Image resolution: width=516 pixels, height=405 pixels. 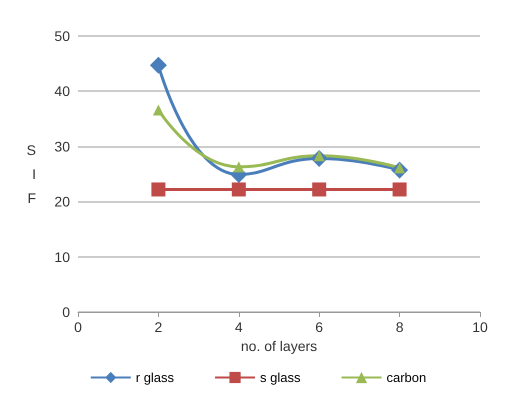 What do you see at coordinates (155, 377) in the screenshot?
I see `legend-label: r glass` at bounding box center [155, 377].